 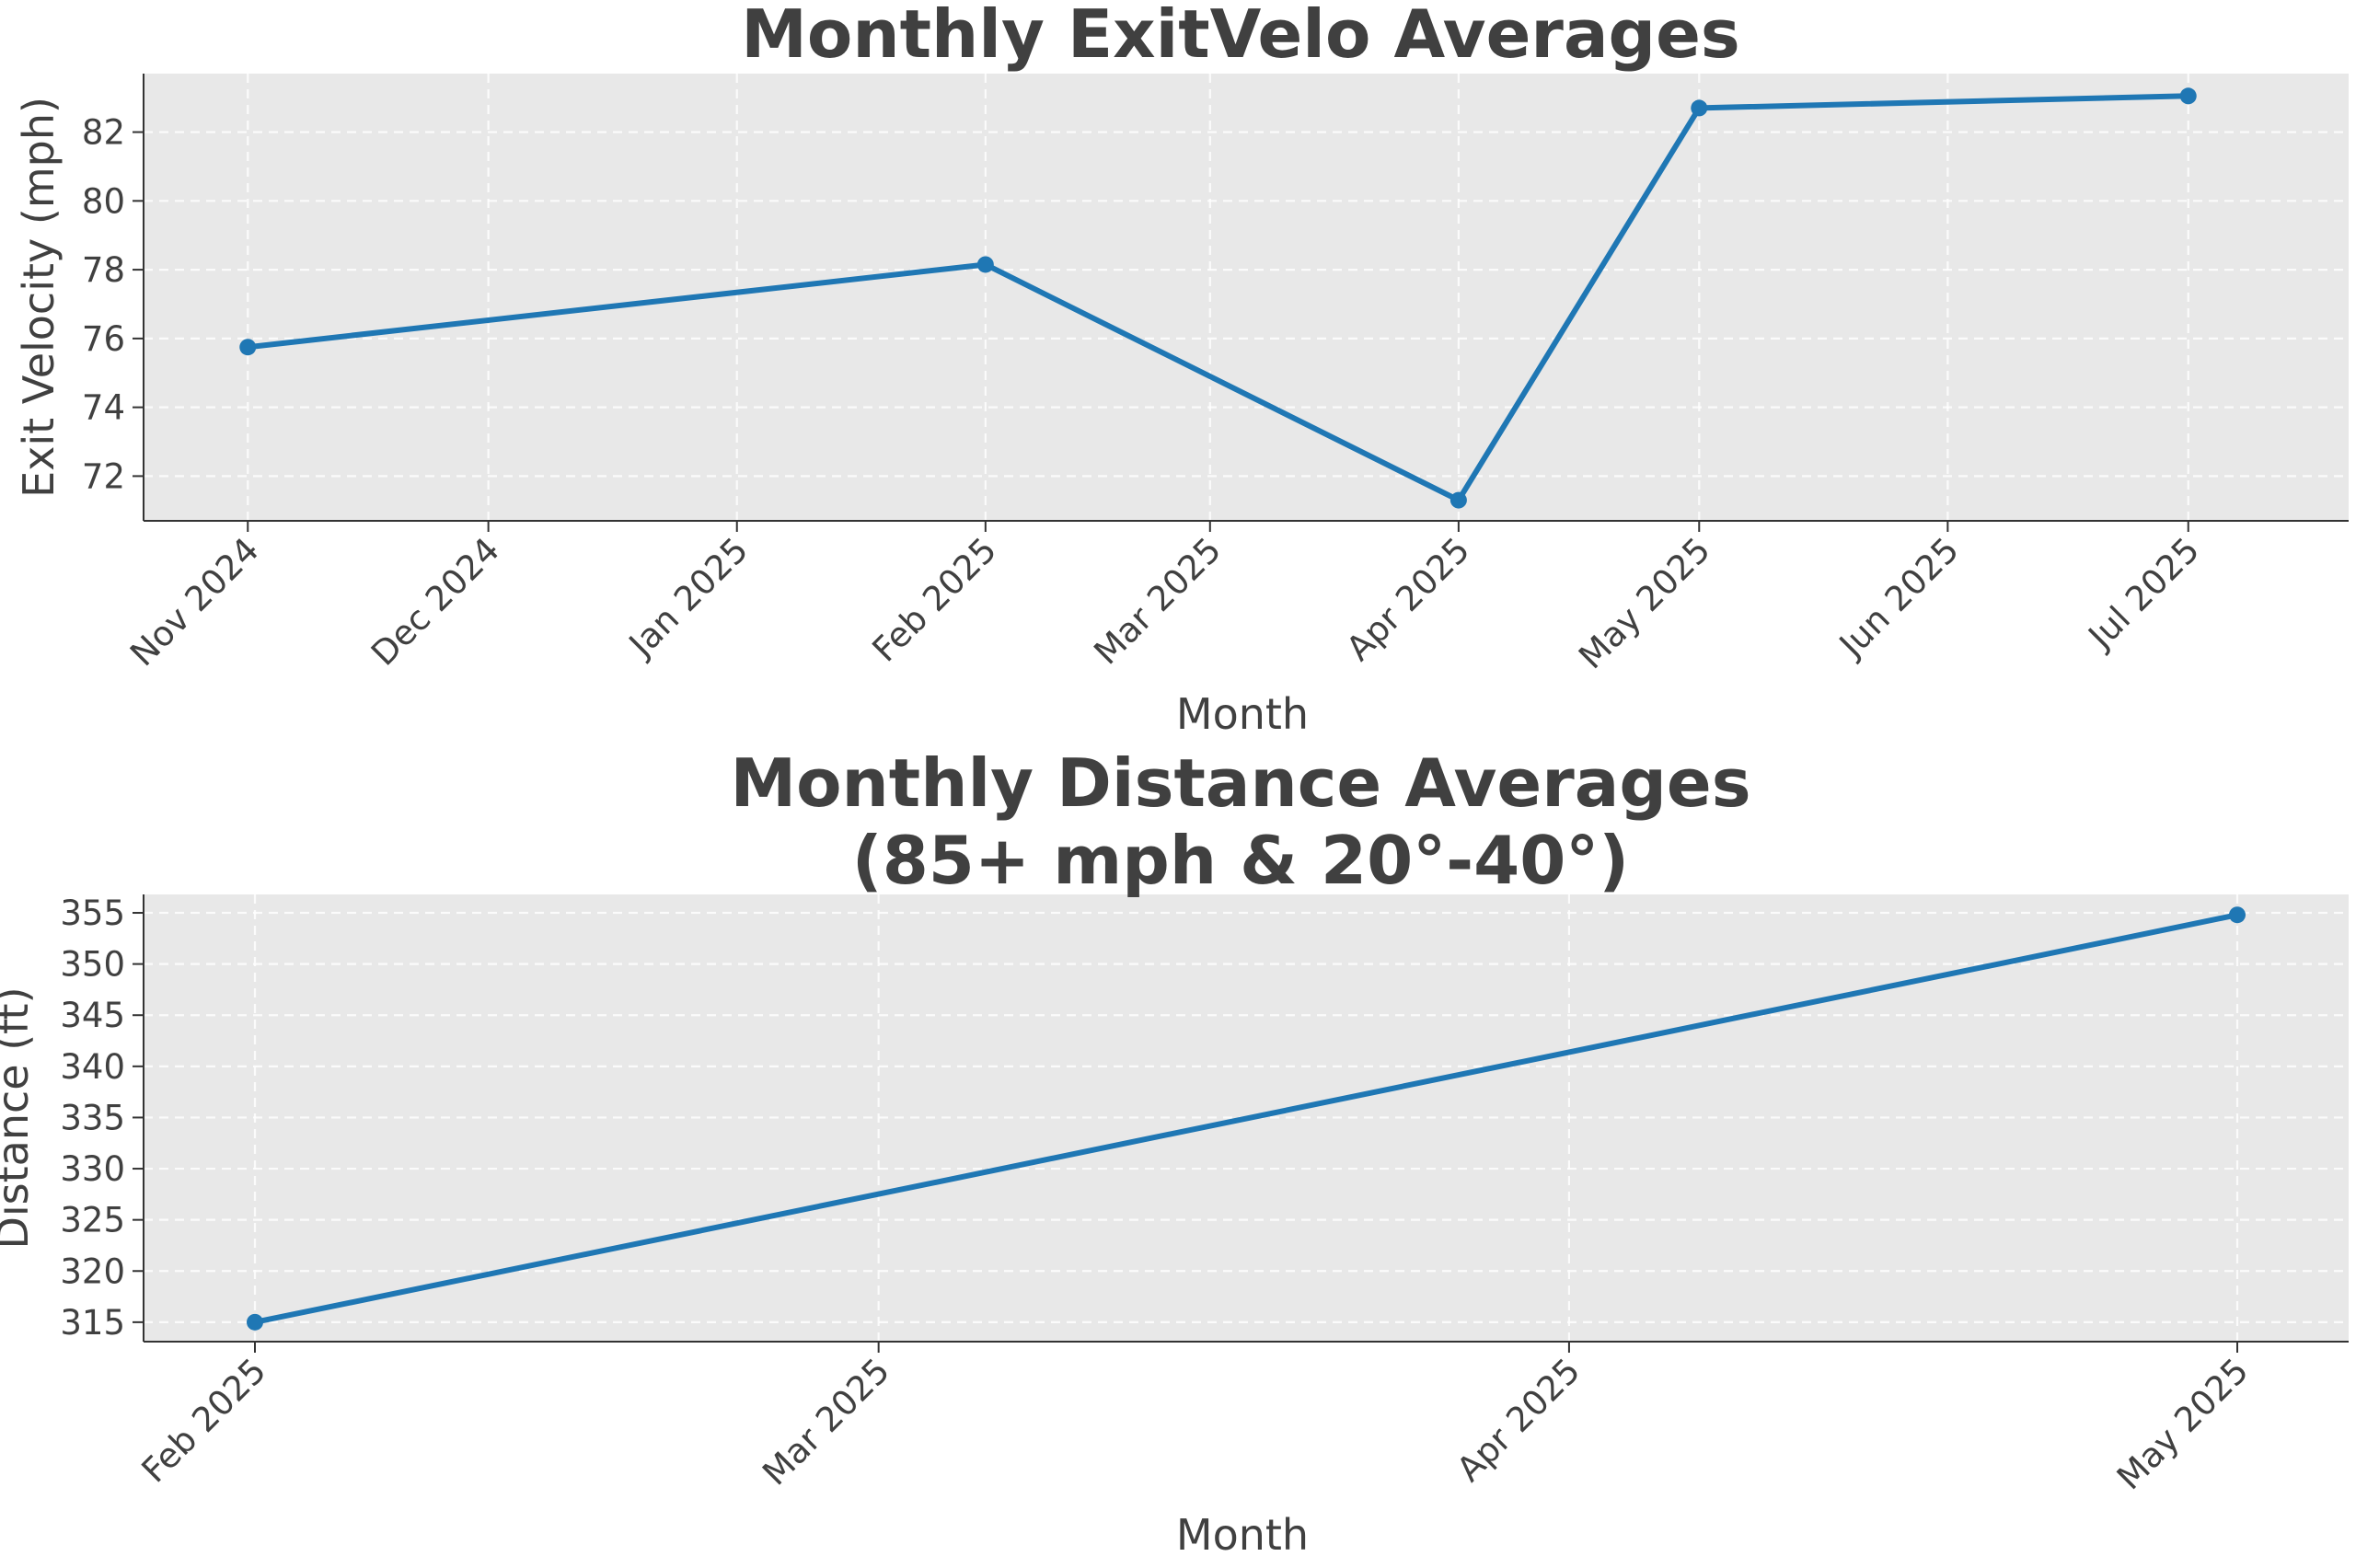 I want to click on chart-0-x-tick-label: Dec 2024, so click(x=435, y=602).